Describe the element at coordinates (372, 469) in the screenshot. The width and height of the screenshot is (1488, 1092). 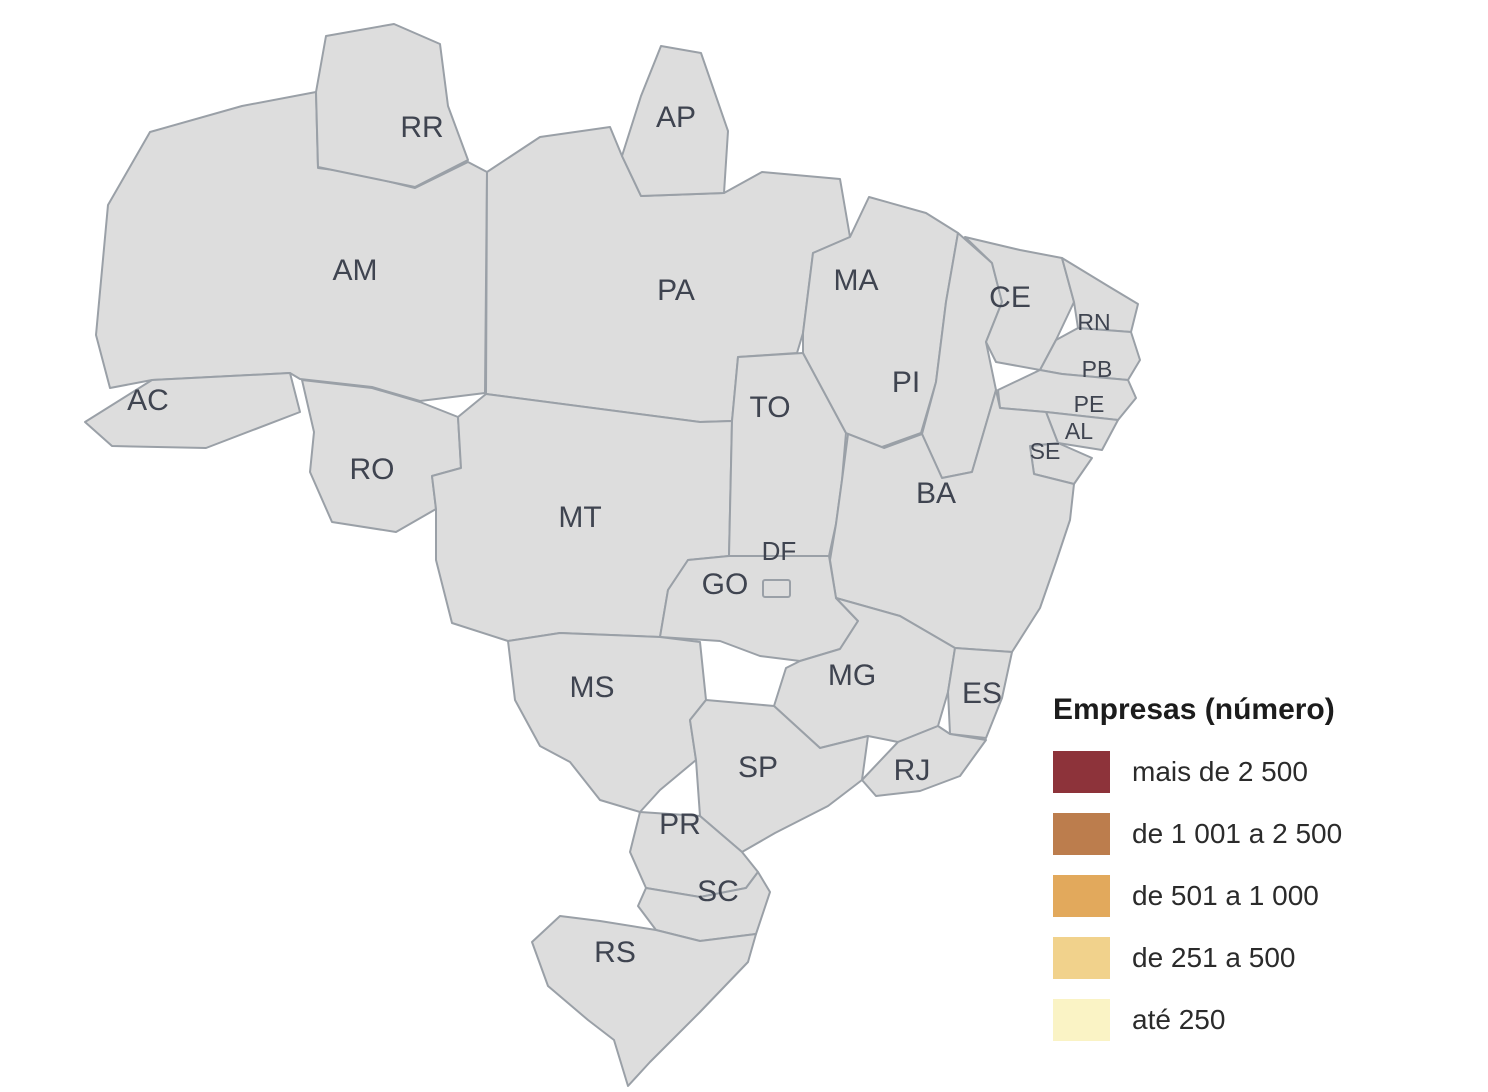
I see `state-label-ro: RO` at that location.